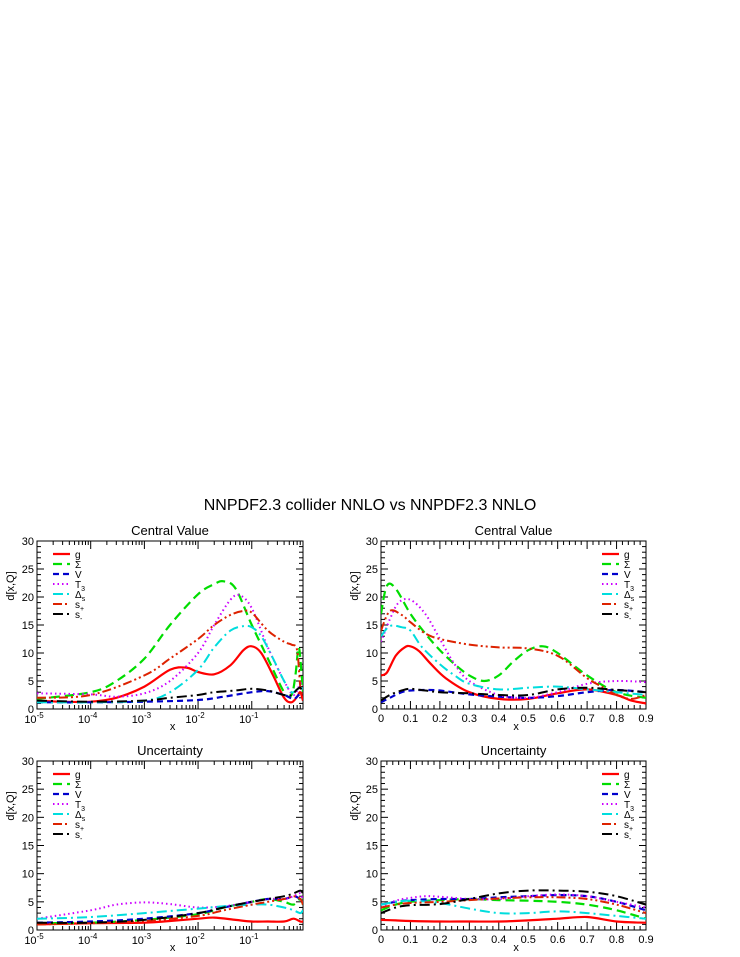 This screenshot has width=740, height=957. What do you see at coordinates (170, 674) in the screenshot?
I see `series-line-g` at bounding box center [170, 674].